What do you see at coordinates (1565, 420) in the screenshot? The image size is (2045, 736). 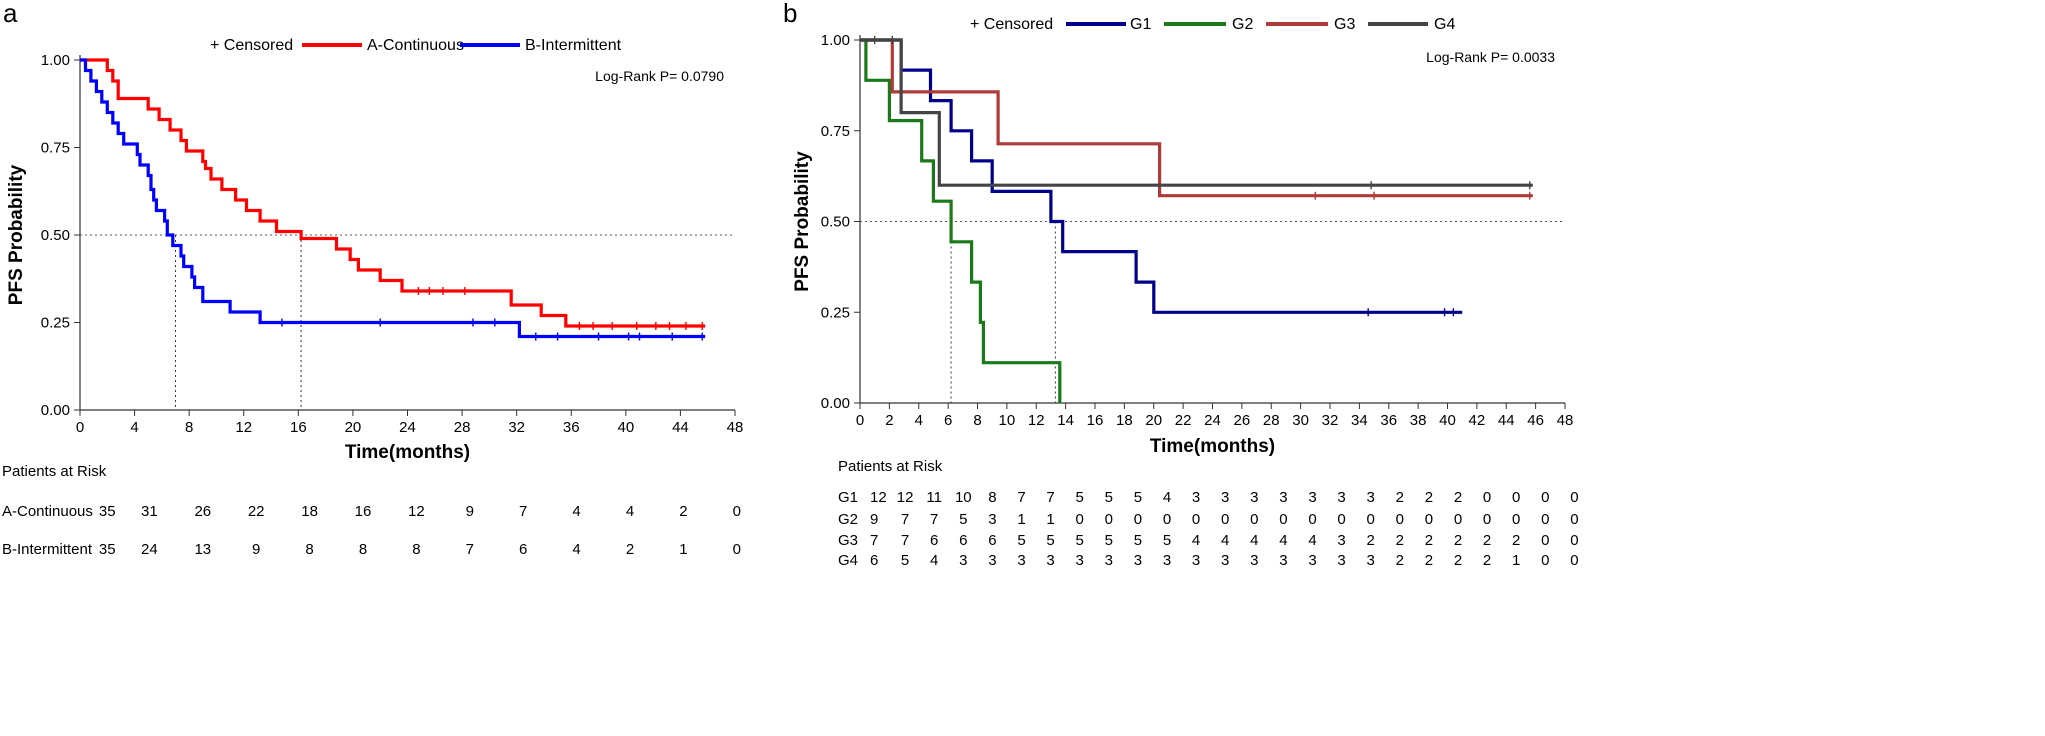 I see `x-tick-label: 48` at bounding box center [1565, 420].